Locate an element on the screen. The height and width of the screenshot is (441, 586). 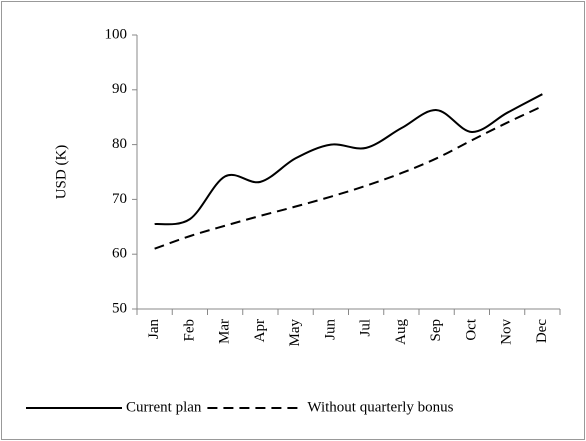
x-tick-label: Sep is located at coordinates (436, 330).